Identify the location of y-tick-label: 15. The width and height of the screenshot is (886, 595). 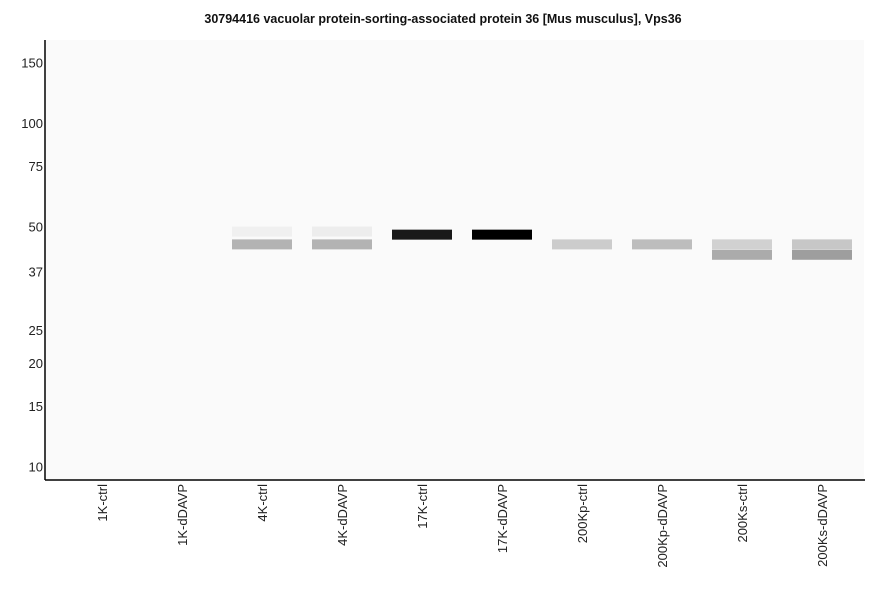
(36, 406).